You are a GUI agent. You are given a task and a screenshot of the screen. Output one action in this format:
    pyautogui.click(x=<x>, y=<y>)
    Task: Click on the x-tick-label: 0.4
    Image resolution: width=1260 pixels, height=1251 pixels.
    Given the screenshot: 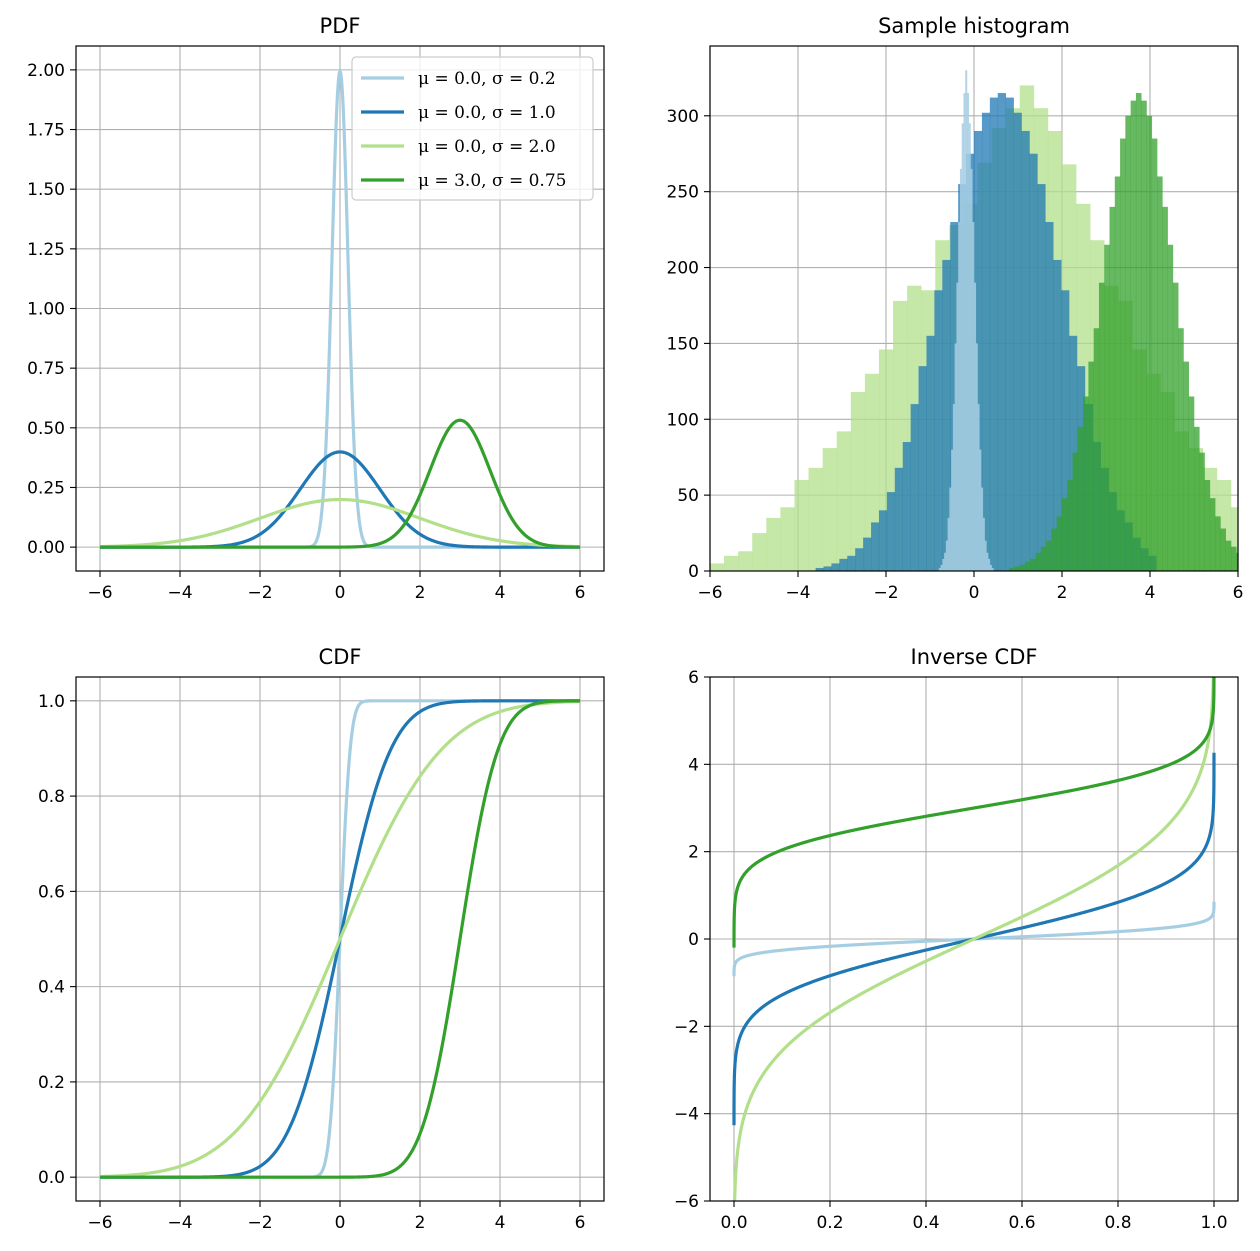 What is the action you would take?
    pyautogui.click(x=925, y=1223)
    